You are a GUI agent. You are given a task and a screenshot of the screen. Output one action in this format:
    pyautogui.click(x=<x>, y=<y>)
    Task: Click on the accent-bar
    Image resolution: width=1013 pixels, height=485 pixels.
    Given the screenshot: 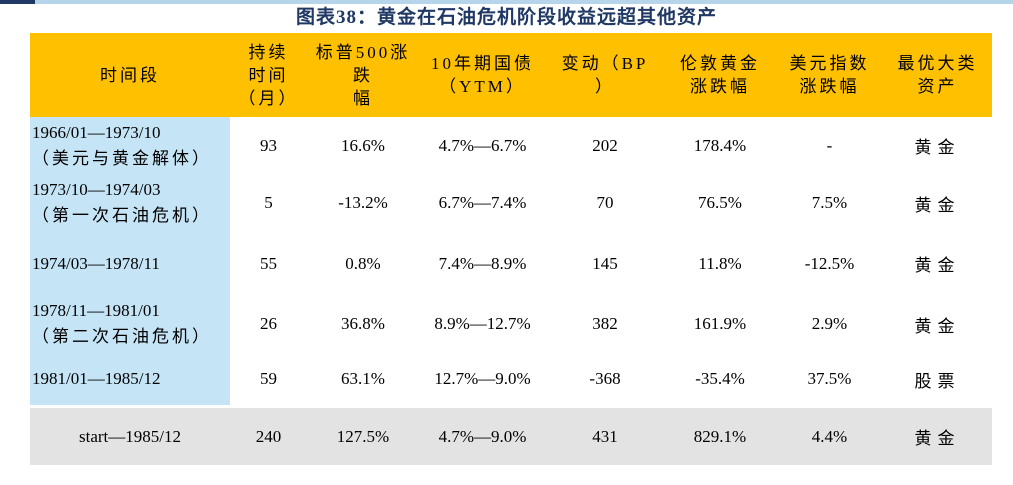 What is the action you would take?
    pyautogui.click(x=506, y=2)
    